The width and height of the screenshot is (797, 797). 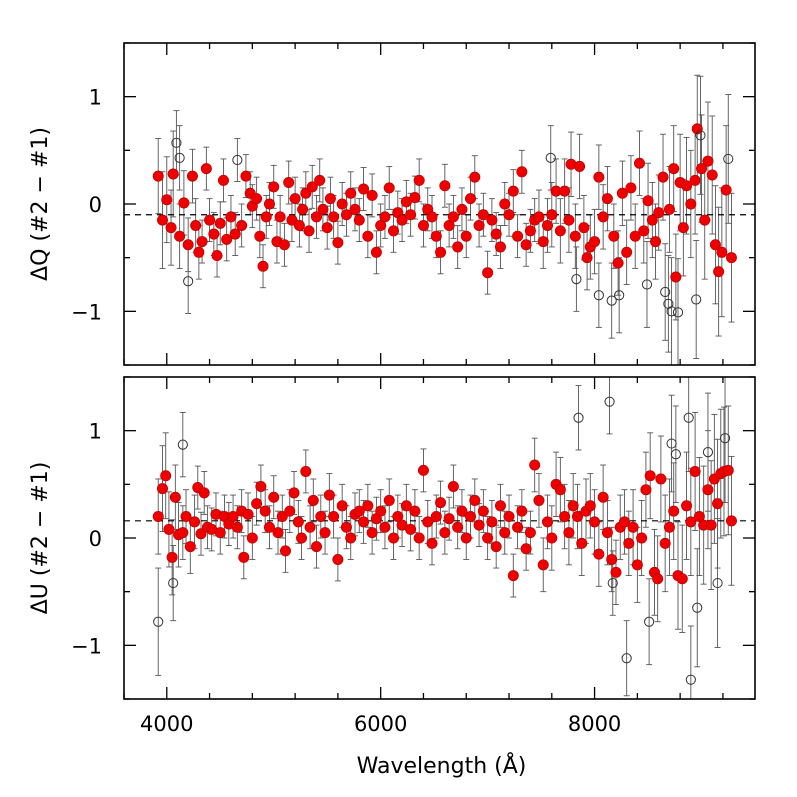 What do you see at coordinates (166, 724) in the screenshot?
I see `x-tick-label-4000: 4000` at bounding box center [166, 724].